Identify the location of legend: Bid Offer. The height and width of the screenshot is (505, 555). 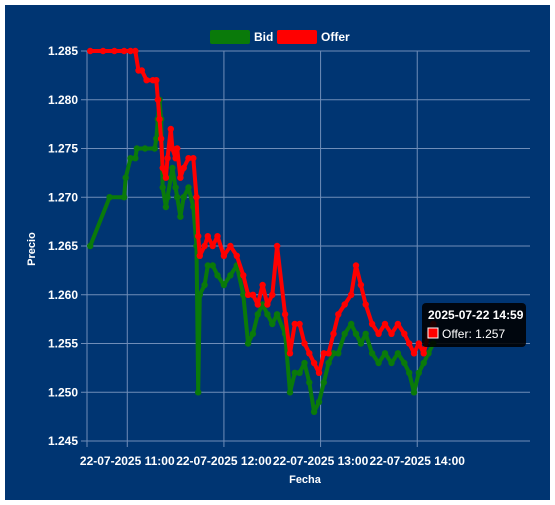
(280, 37).